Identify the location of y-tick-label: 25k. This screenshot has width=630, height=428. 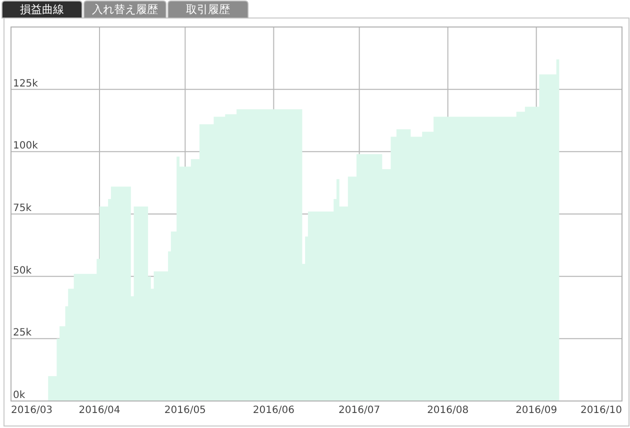
(22, 333).